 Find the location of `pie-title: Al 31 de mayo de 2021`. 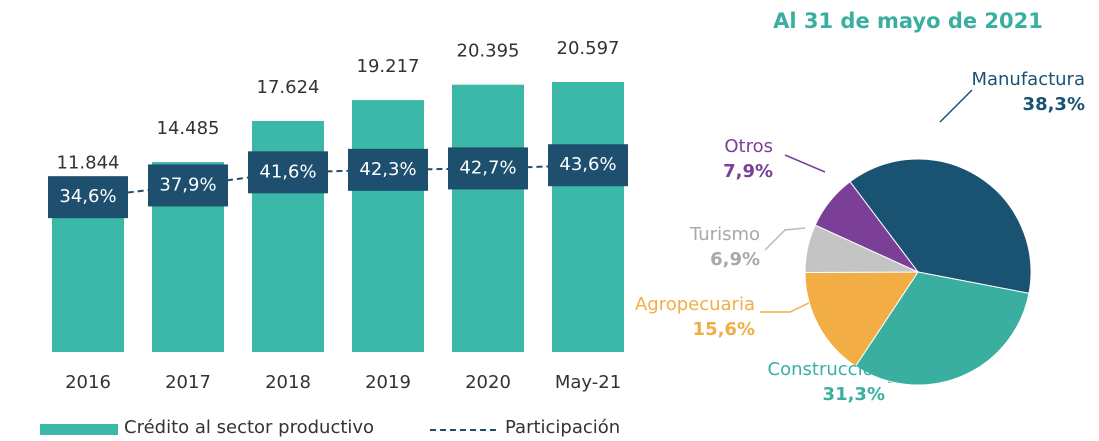

pie-title: Al 31 de mayo de 2021 is located at coordinates (908, 21).